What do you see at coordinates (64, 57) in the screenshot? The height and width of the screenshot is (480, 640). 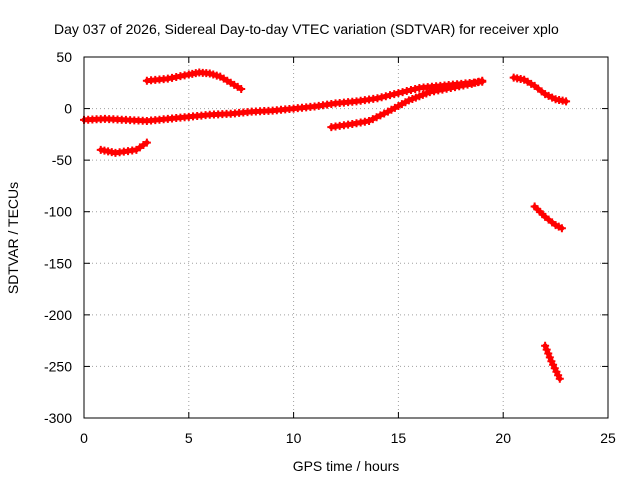 I see `y-tick-label: 50` at bounding box center [64, 57].